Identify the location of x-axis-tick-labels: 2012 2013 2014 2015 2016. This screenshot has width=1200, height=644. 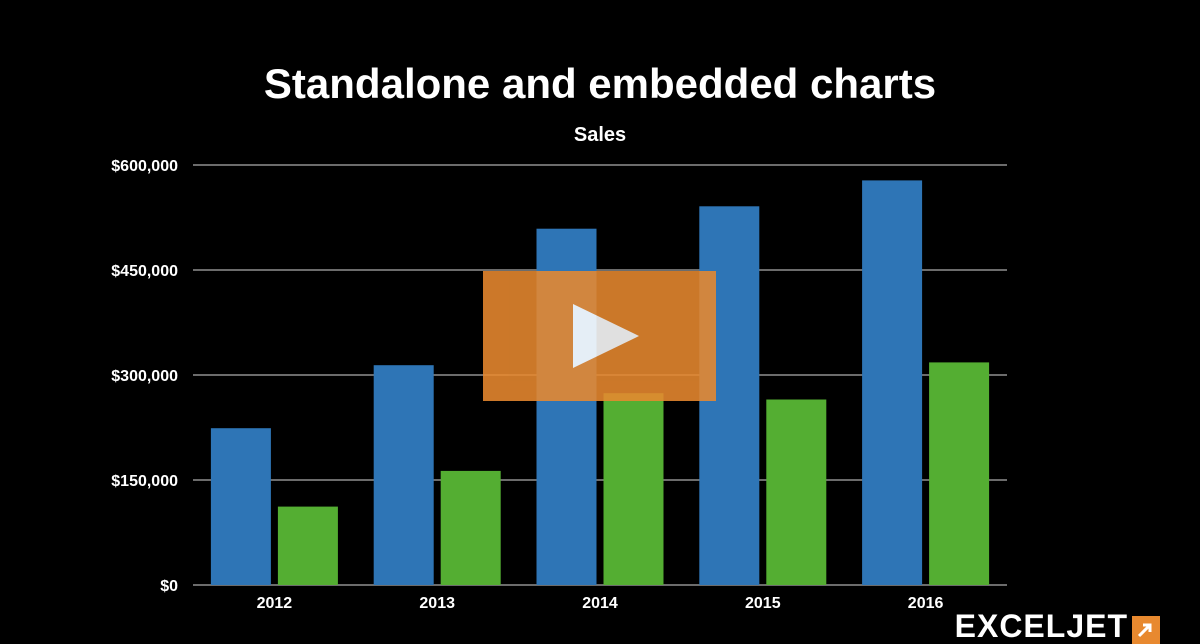
(600, 603).